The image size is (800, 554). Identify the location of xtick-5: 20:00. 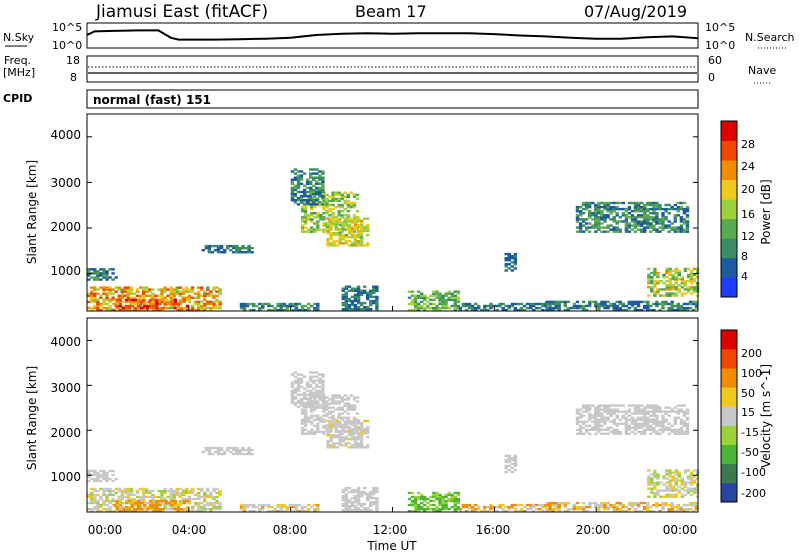
(593, 530).